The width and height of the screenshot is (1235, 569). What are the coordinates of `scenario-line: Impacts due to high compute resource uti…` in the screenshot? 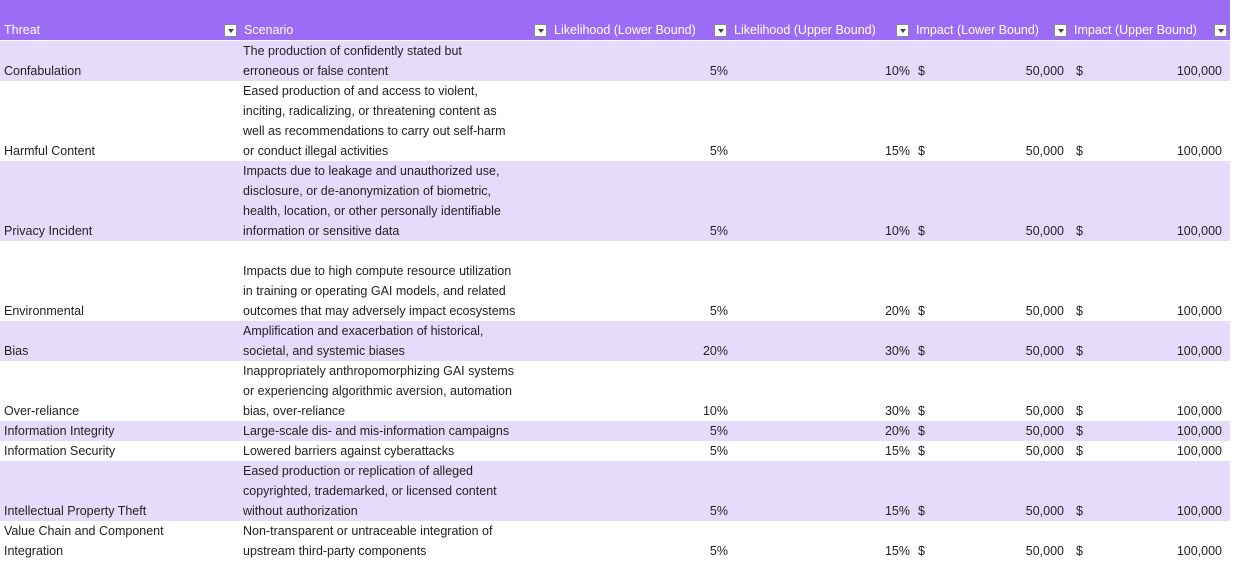 It's located at (377, 271).